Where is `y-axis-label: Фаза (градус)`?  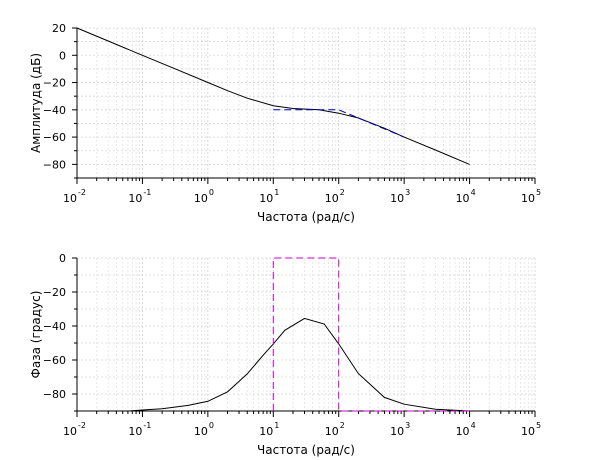 y-axis-label: Фаза (градус) is located at coordinates (36, 335).